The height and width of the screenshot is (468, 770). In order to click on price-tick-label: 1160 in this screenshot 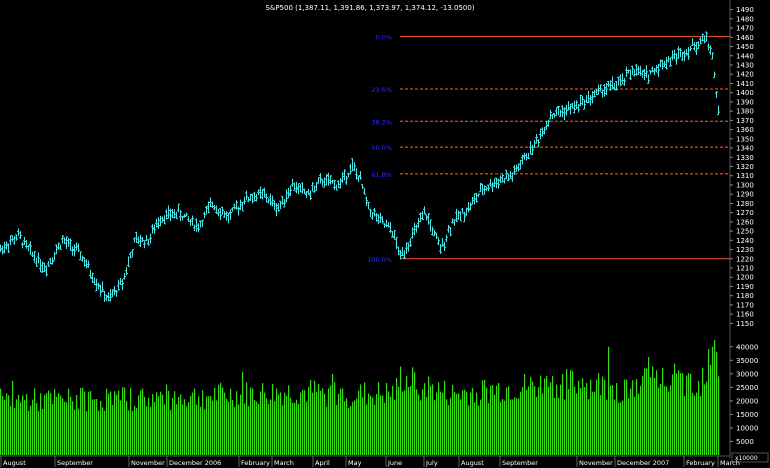, I will do `click(745, 315)`.